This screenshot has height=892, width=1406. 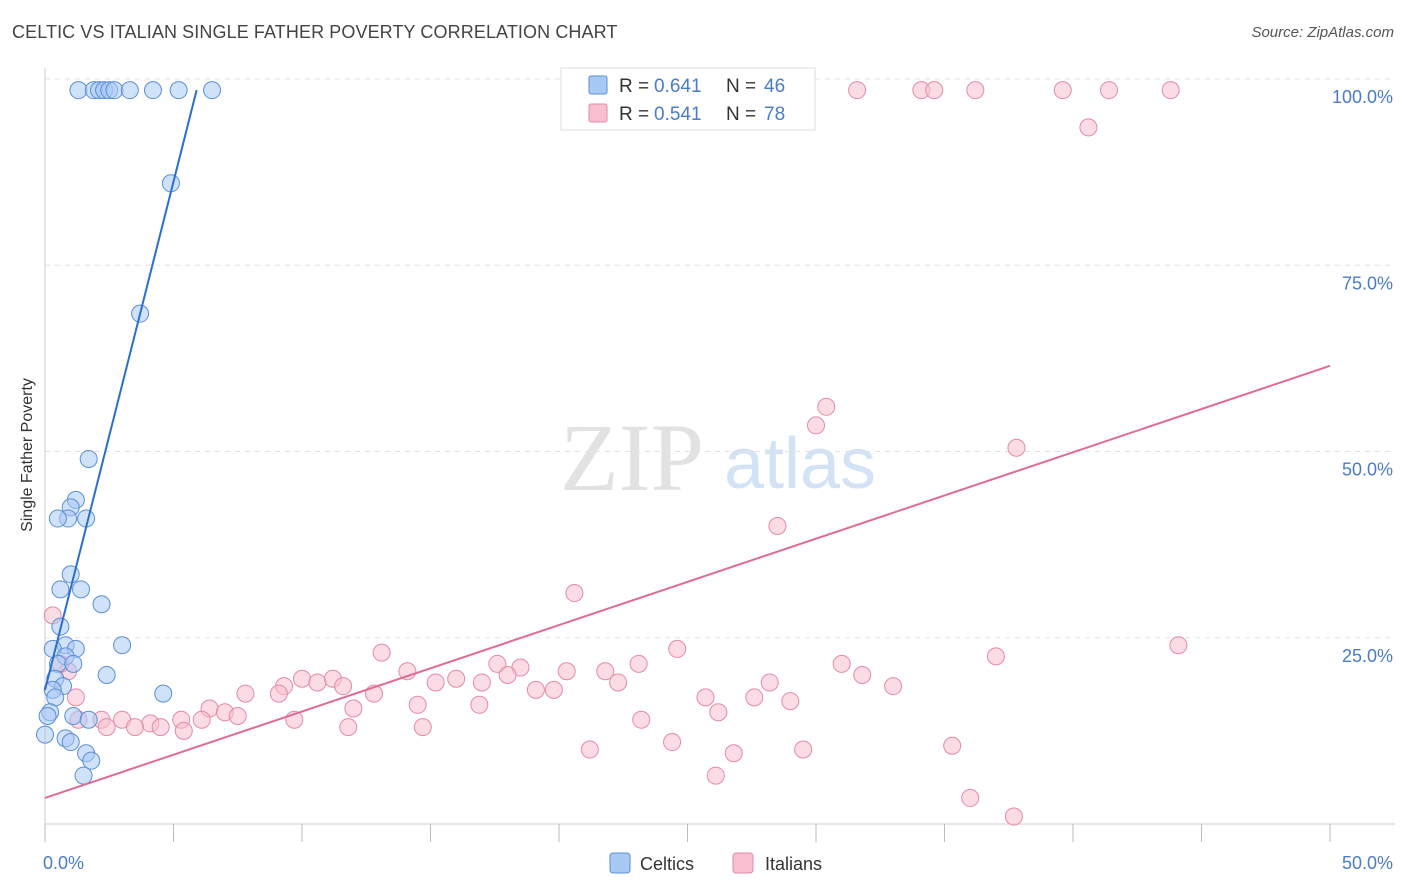 I want to click on celtics-r-value: 0.641, so click(x=678, y=86).